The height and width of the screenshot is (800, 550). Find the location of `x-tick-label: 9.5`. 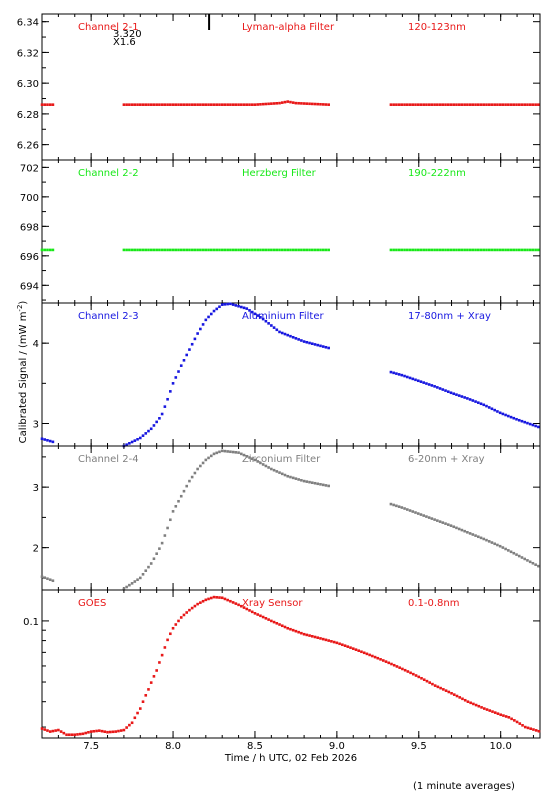

x-tick-label: 9.5 is located at coordinates (419, 746).